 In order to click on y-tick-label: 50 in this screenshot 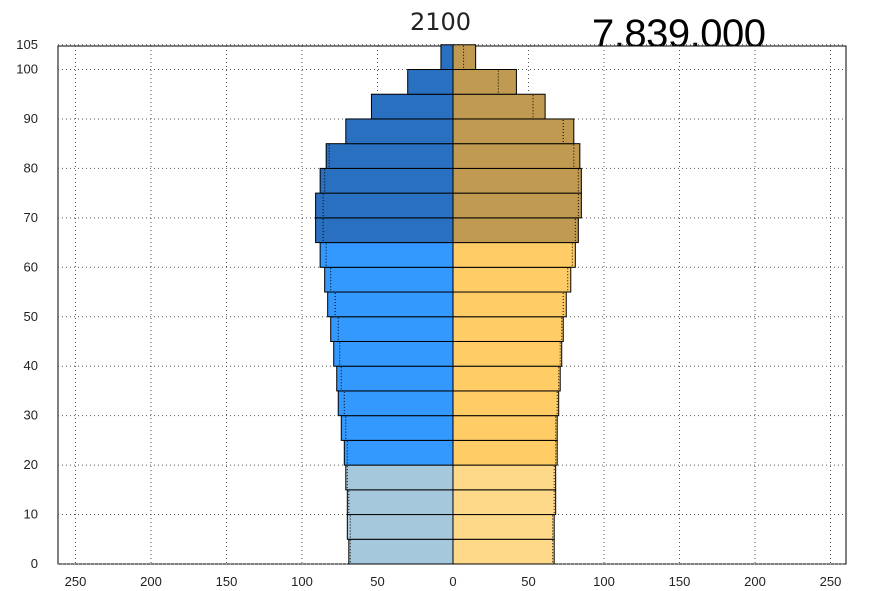, I will do `click(31, 316)`.